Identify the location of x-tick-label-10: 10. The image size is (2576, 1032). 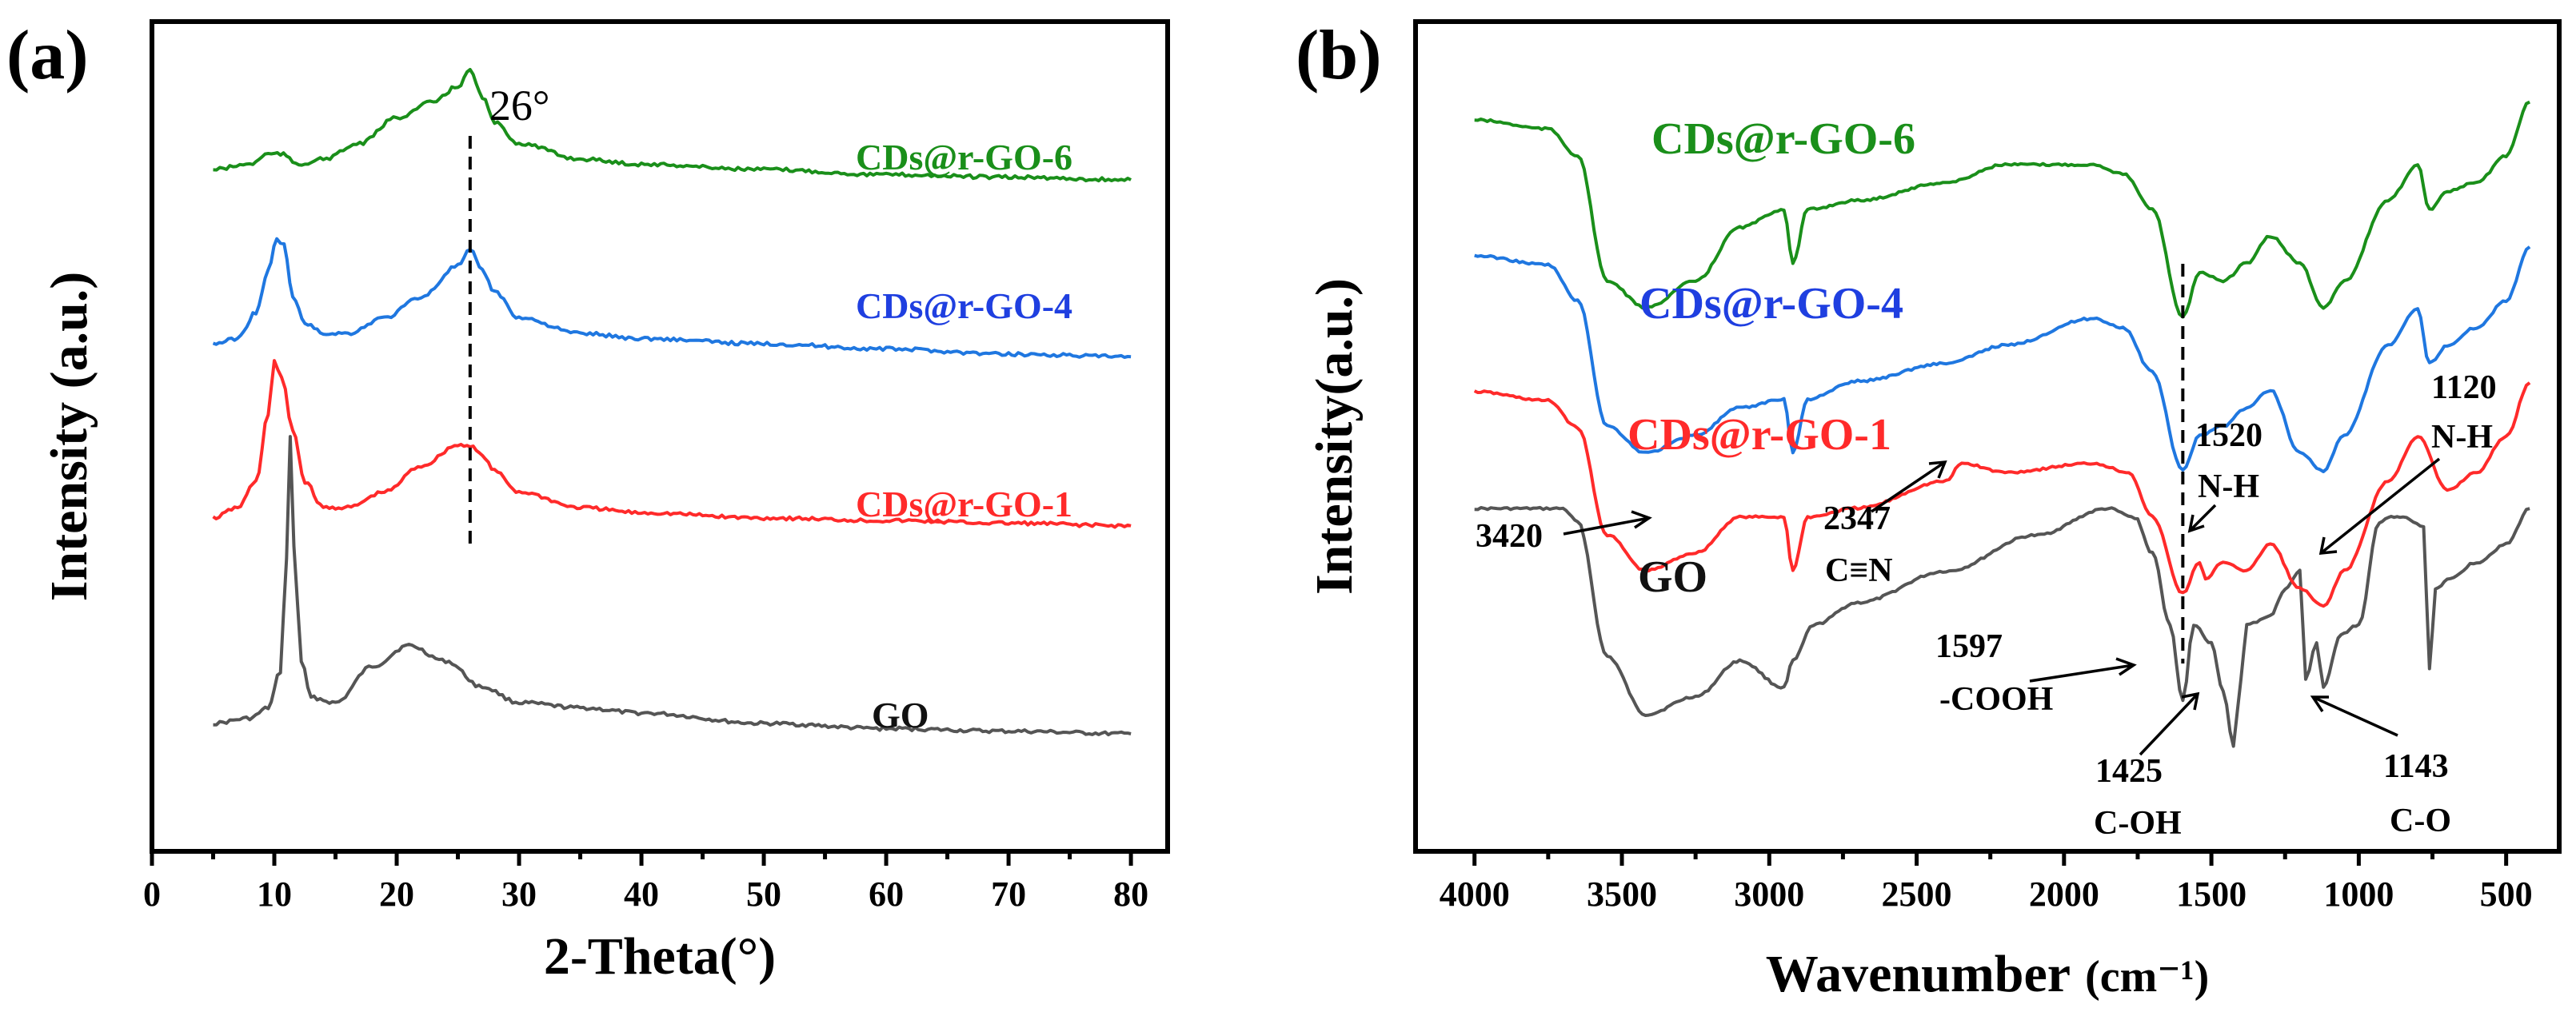
(275, 894).